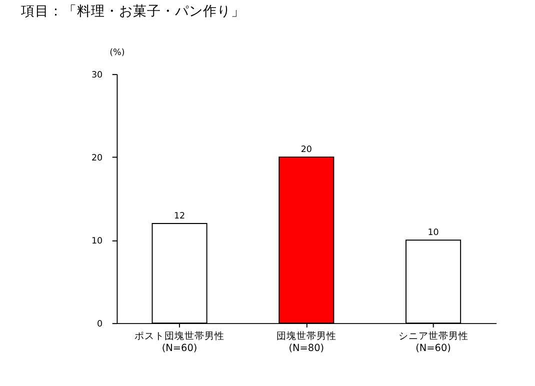  Describe the element at coordinates (97, 158) in the screenshot. I see `y-tick-label: 20` at that location.